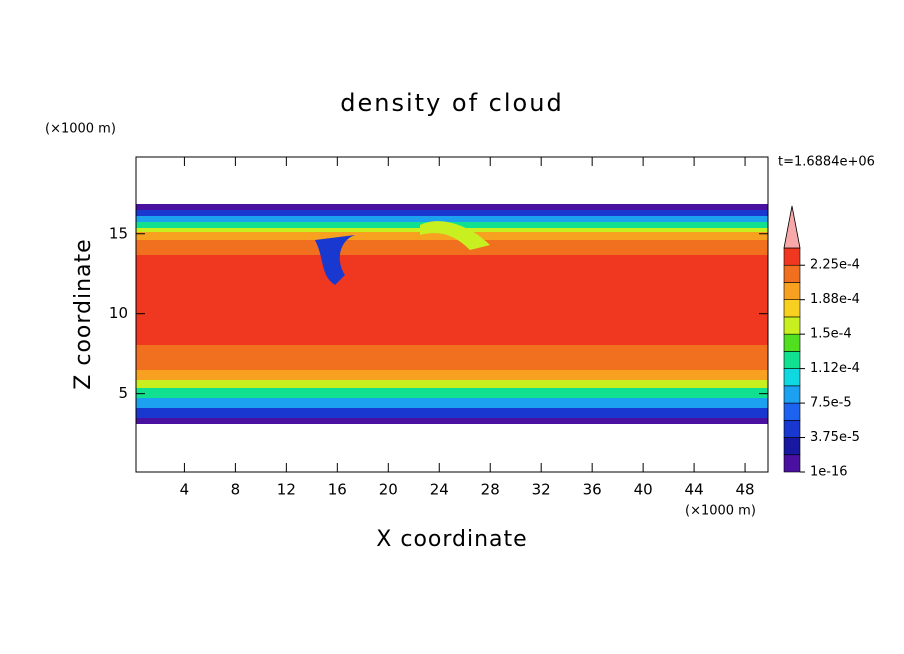  Describe the element at coordinates (792, 227) in the screenshot. I see `colorbar-extension` at that location.